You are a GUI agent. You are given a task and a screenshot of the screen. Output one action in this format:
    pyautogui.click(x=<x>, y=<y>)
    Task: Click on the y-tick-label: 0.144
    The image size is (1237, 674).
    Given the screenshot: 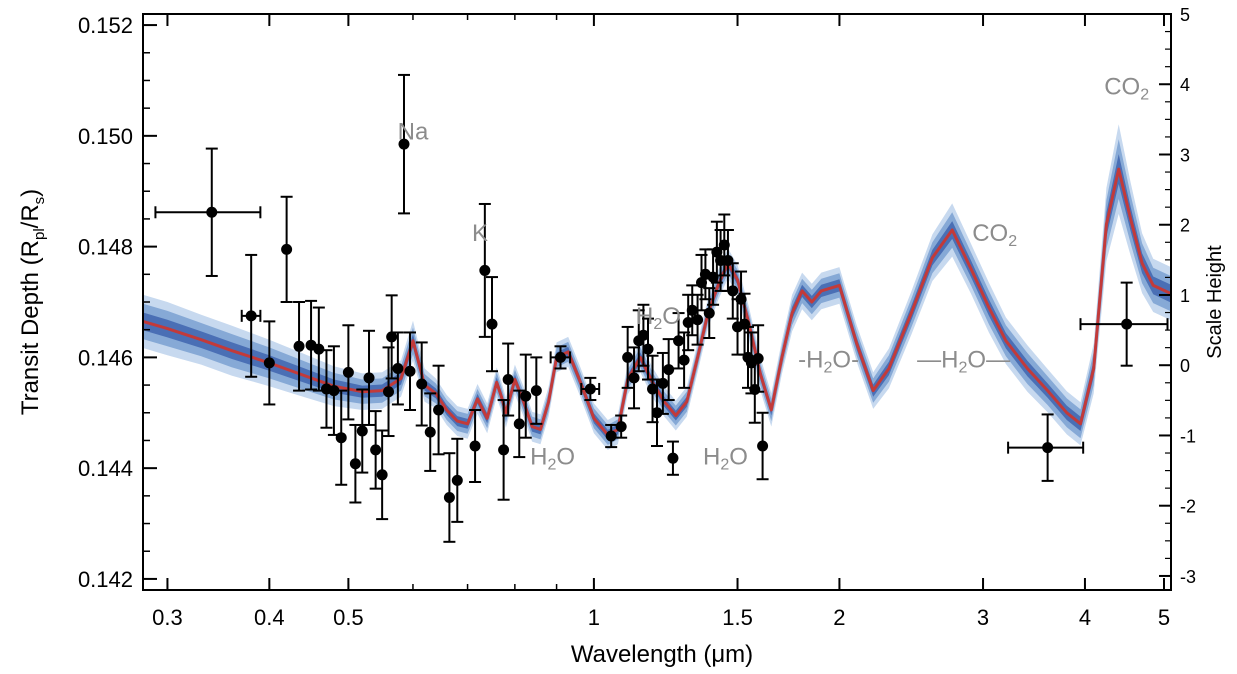 What is the action you would take?
    pyautogui.click(x=105, y=468)
    